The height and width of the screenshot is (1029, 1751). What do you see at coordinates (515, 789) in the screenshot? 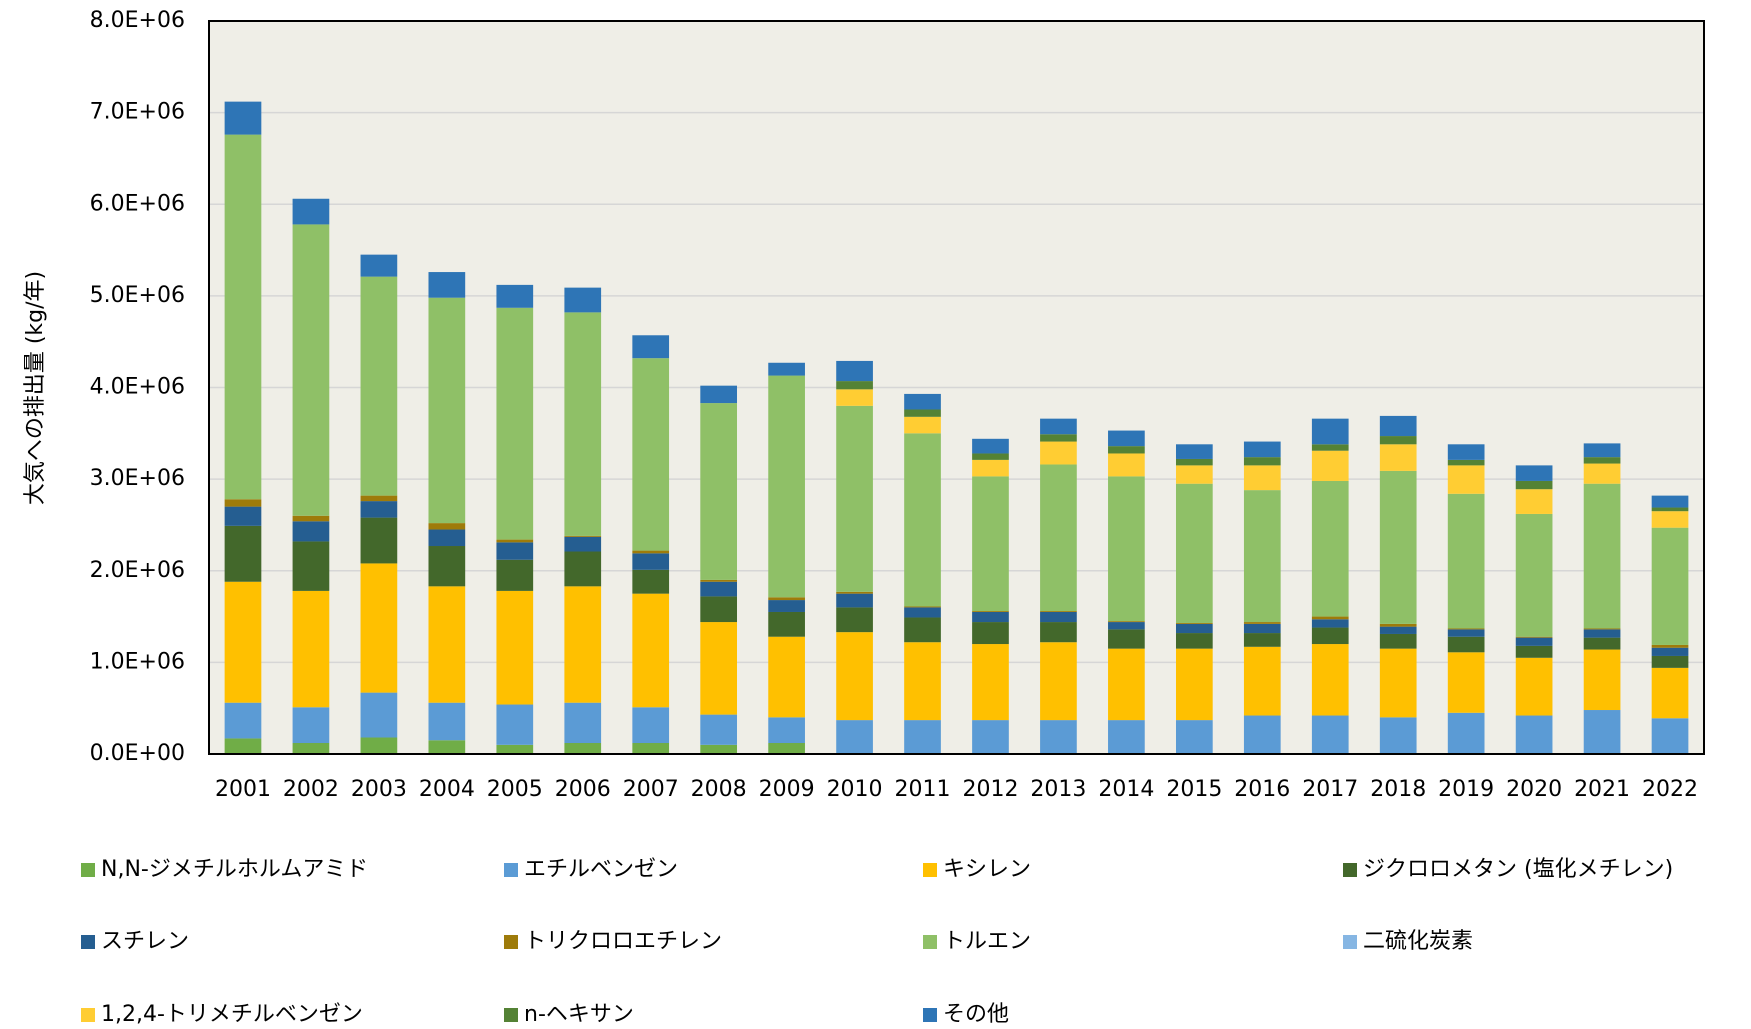
I see `x-tick-label: 2005` at bounding box center [515, 789].